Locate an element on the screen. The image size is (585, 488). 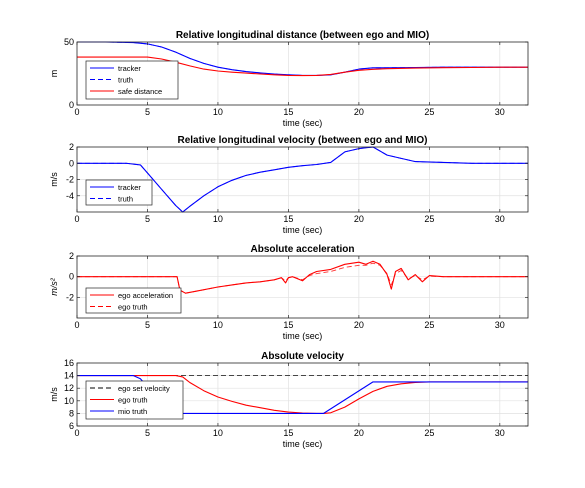
legend: ego acceleration ego truth is located at coordinates (133, 300).